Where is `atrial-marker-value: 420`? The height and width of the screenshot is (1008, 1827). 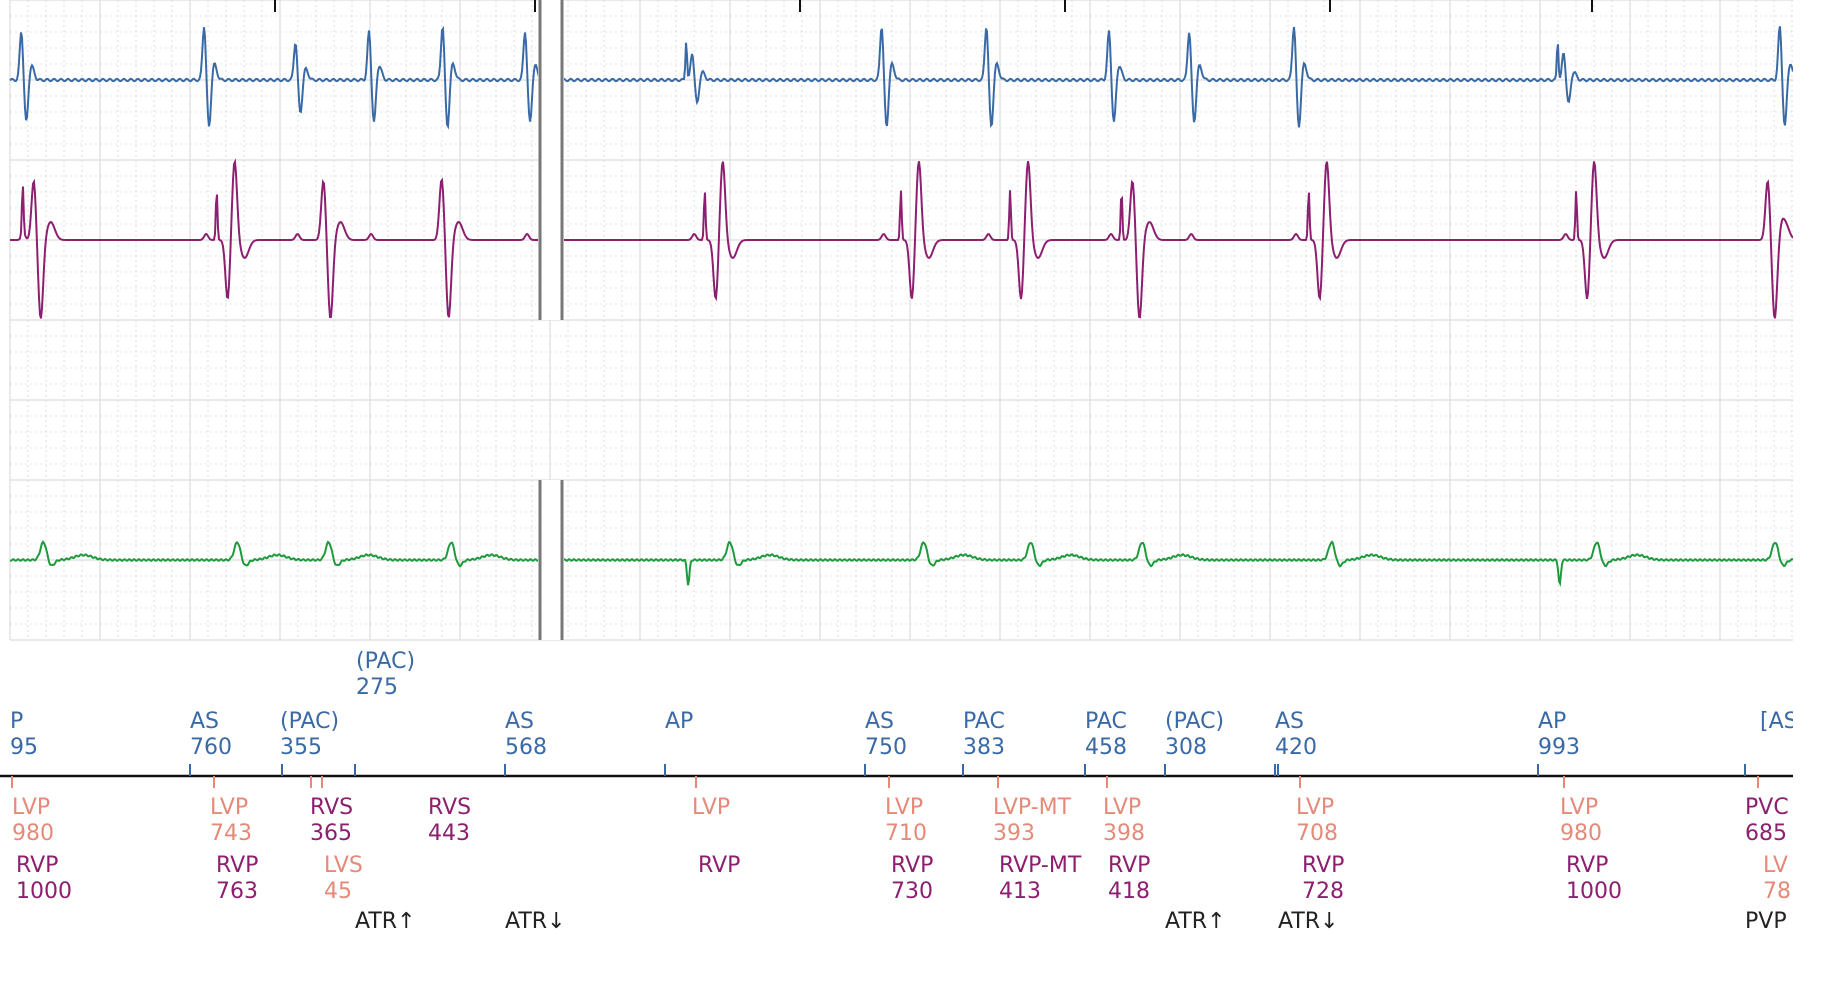 atrial-marker-value: 420 is located at coordinates (1296, 747).